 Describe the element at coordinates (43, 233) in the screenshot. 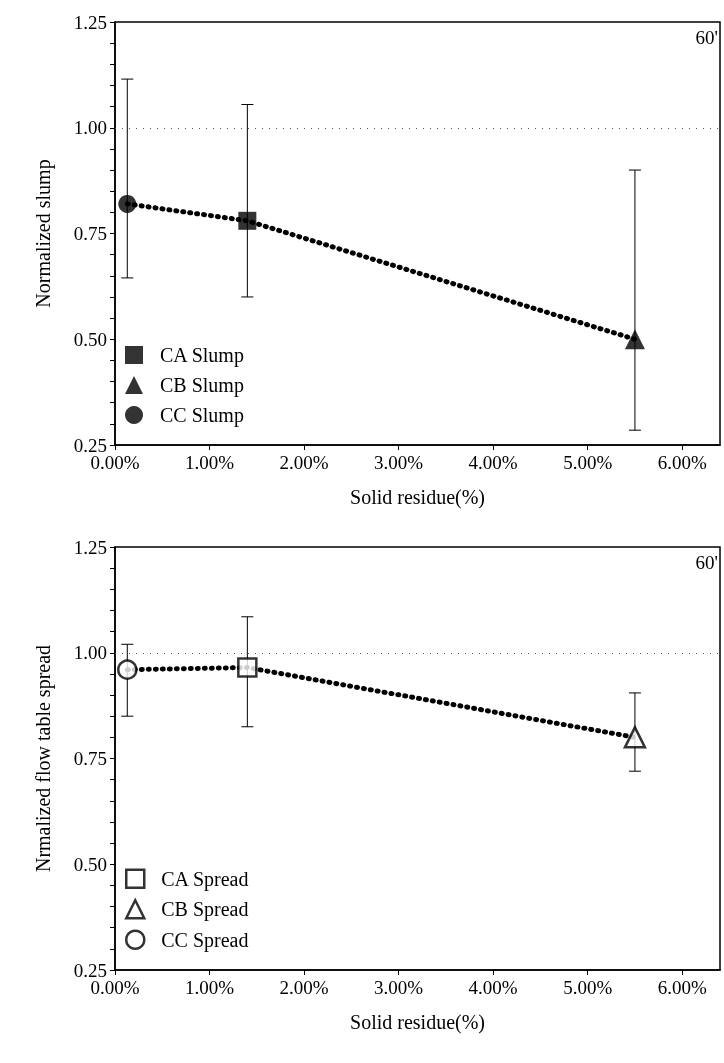

I see `y-axis-title: Normalized slump` at that location.